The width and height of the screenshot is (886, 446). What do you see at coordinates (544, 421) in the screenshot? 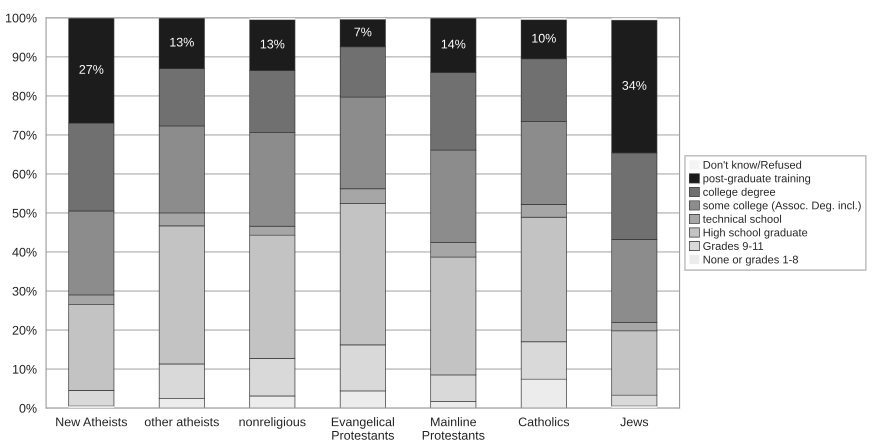
I see `x-tick-label: Catholics` at bounding box center [544, 421].